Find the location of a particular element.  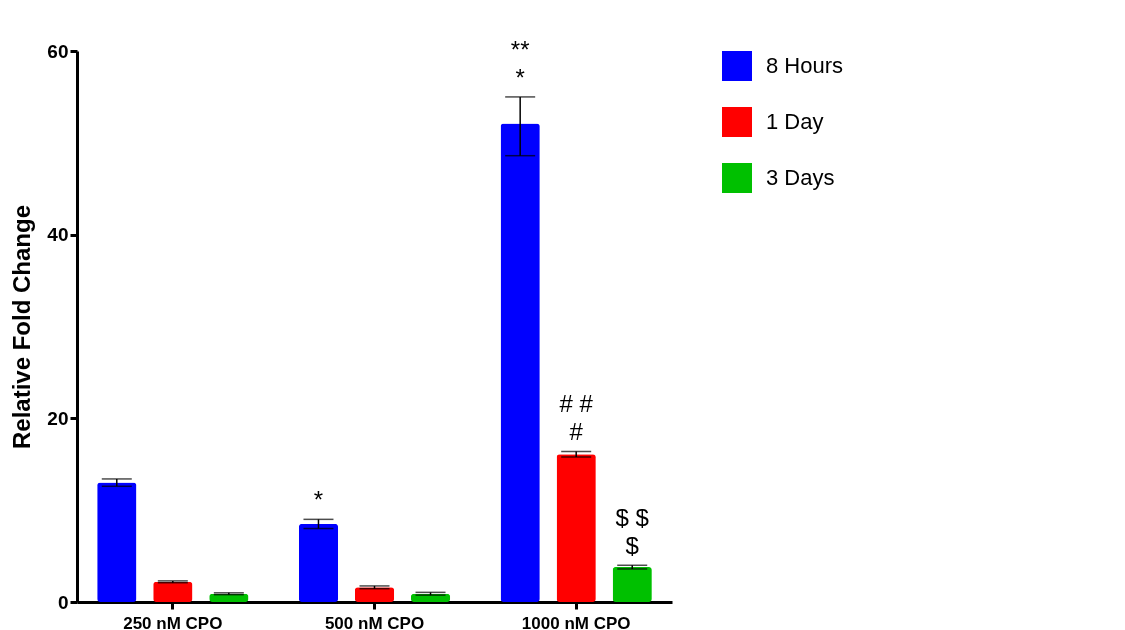

annotation: # is located at coordinates (576, 432).